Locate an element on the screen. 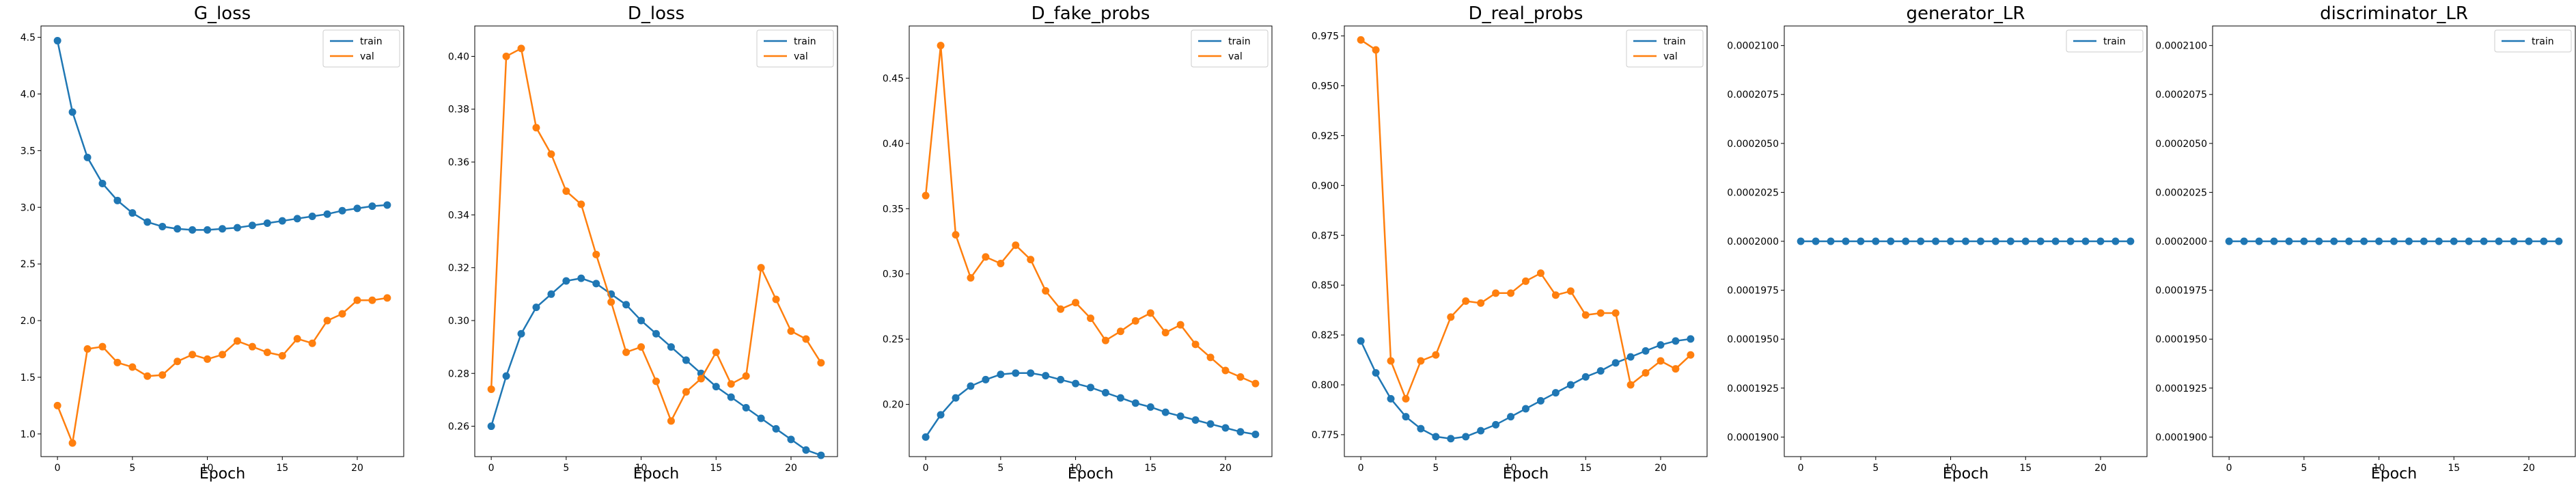 The height and width of the screenshot is (486, 2576). y-tick-label: 0.20 is located at coordinates (893, 405).